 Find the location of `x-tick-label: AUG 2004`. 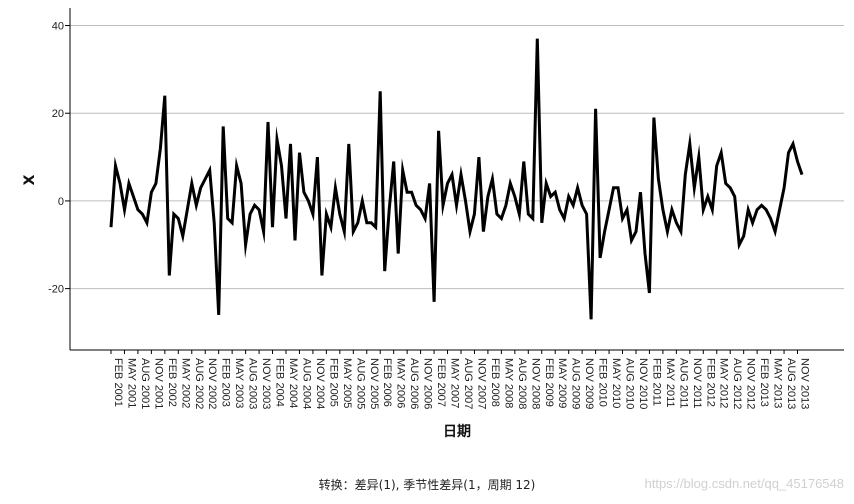

x-tick-label: AUG 2004 is located at coordinates (306, 383).